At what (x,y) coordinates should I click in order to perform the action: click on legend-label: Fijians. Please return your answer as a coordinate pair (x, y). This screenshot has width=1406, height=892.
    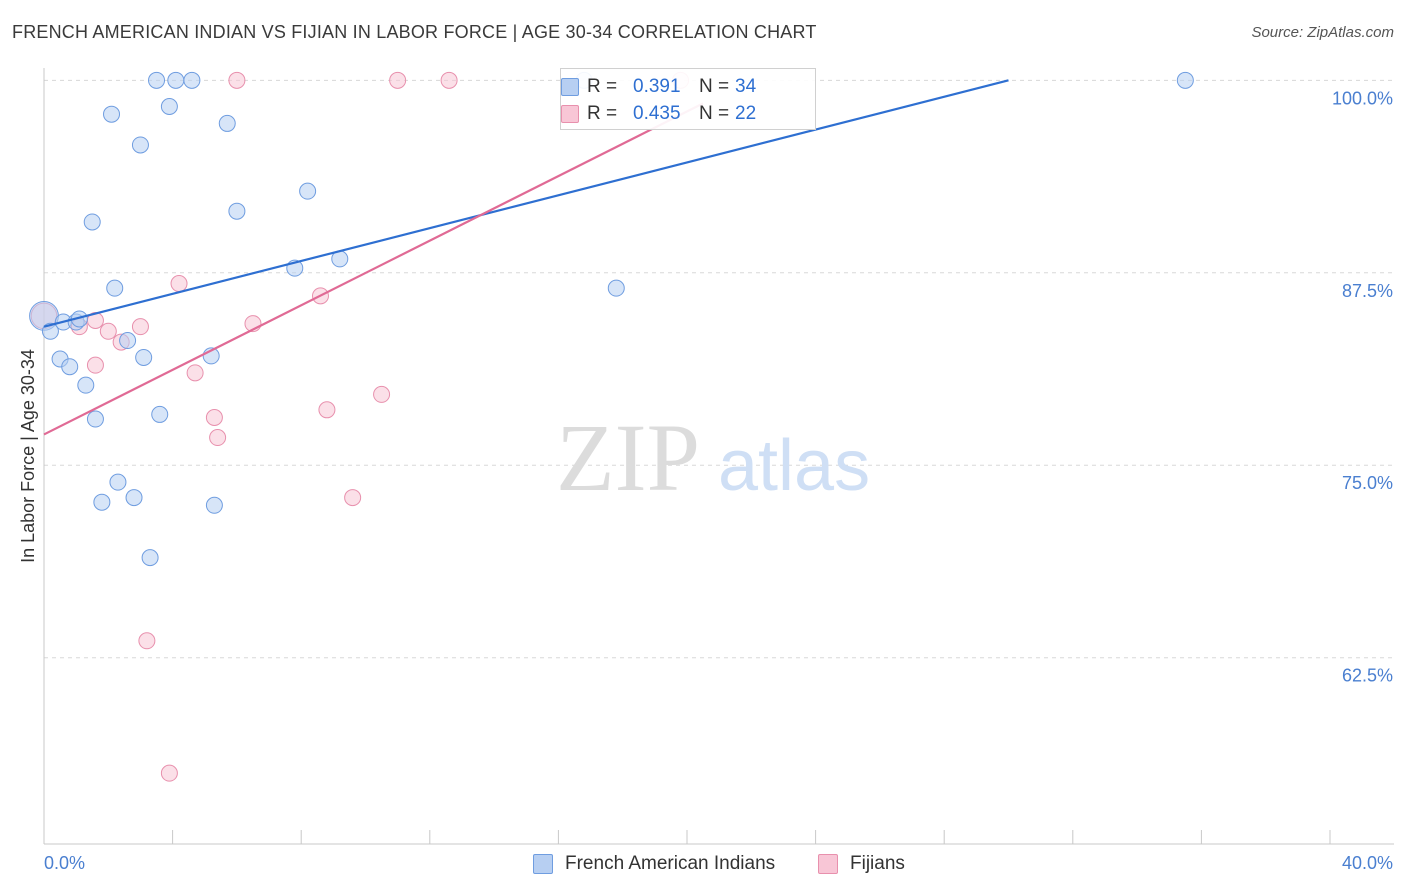
    Looking at the image, I should click on (877, 863).